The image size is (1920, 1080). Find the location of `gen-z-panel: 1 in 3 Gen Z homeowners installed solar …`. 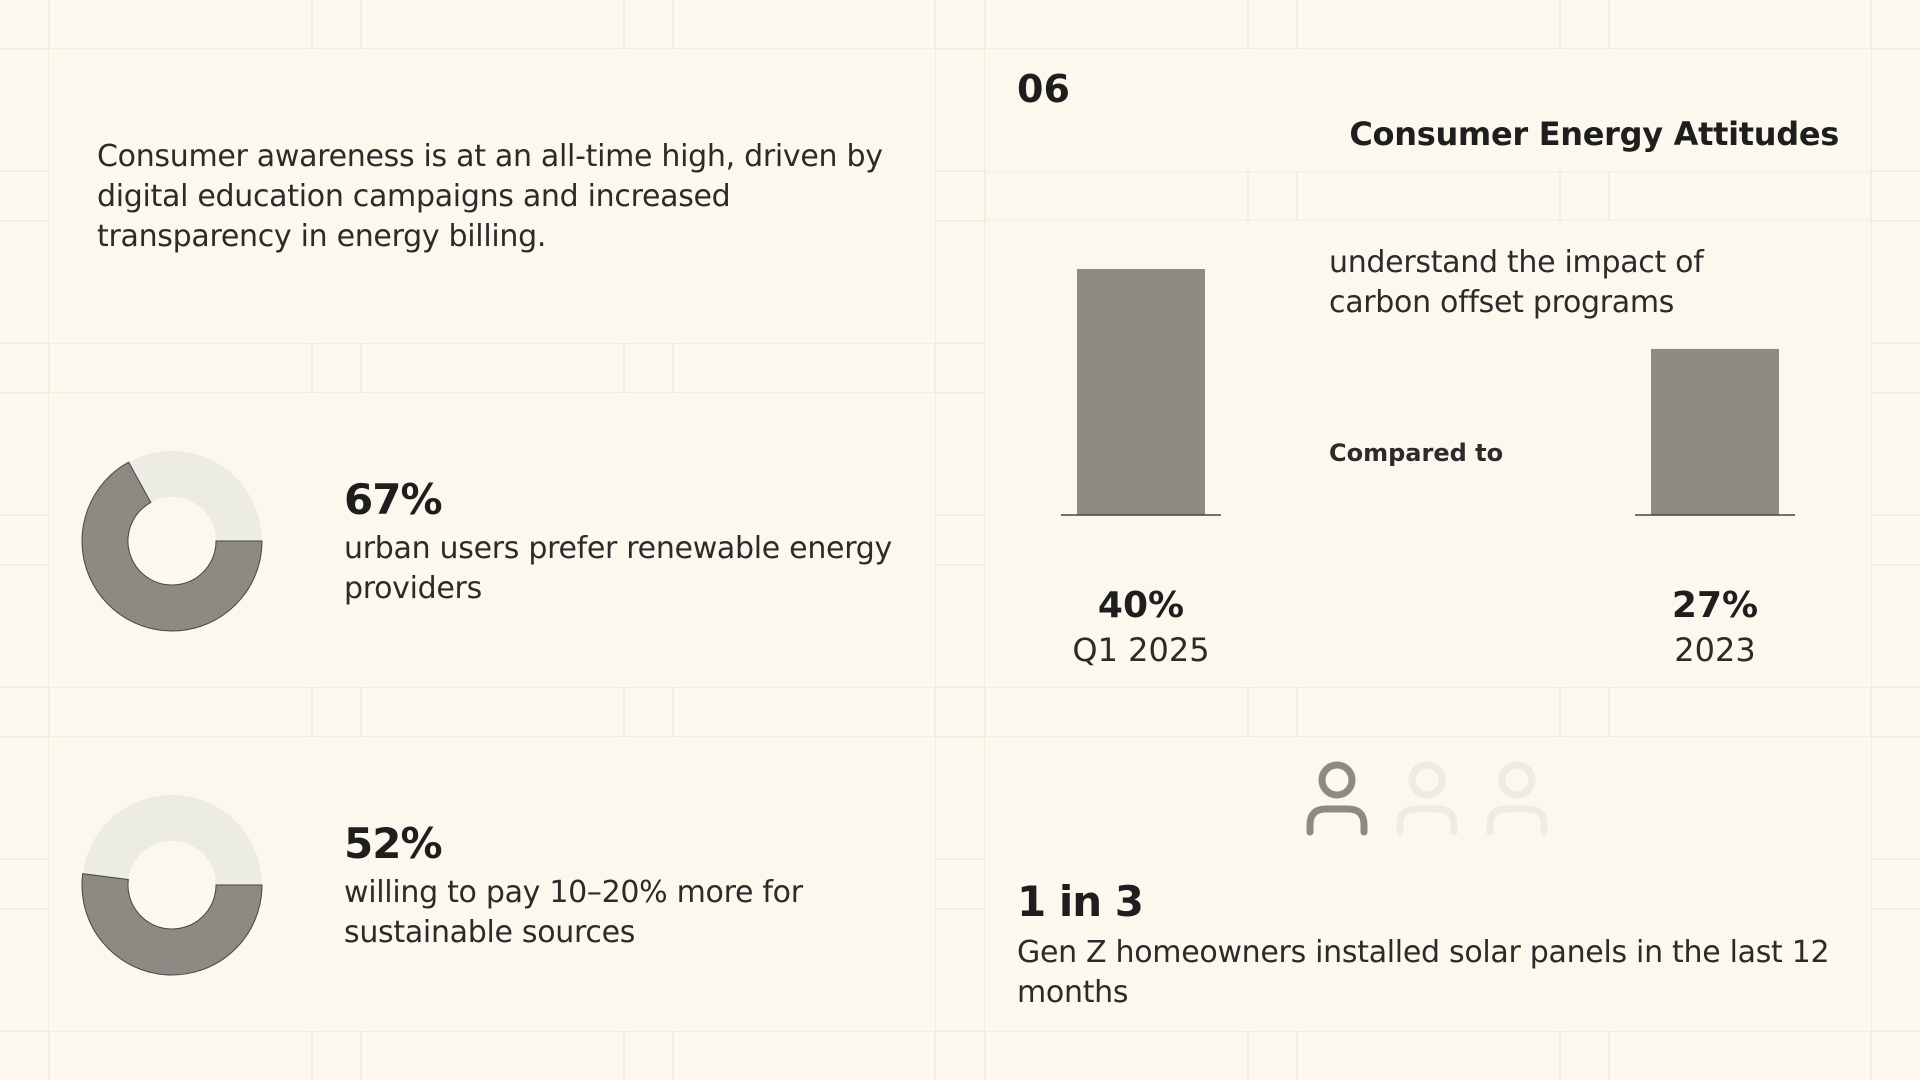

gen-z-panel: 1 in 3 Gen Z homeowners installed solar … is located at coordinates (1428, 884).